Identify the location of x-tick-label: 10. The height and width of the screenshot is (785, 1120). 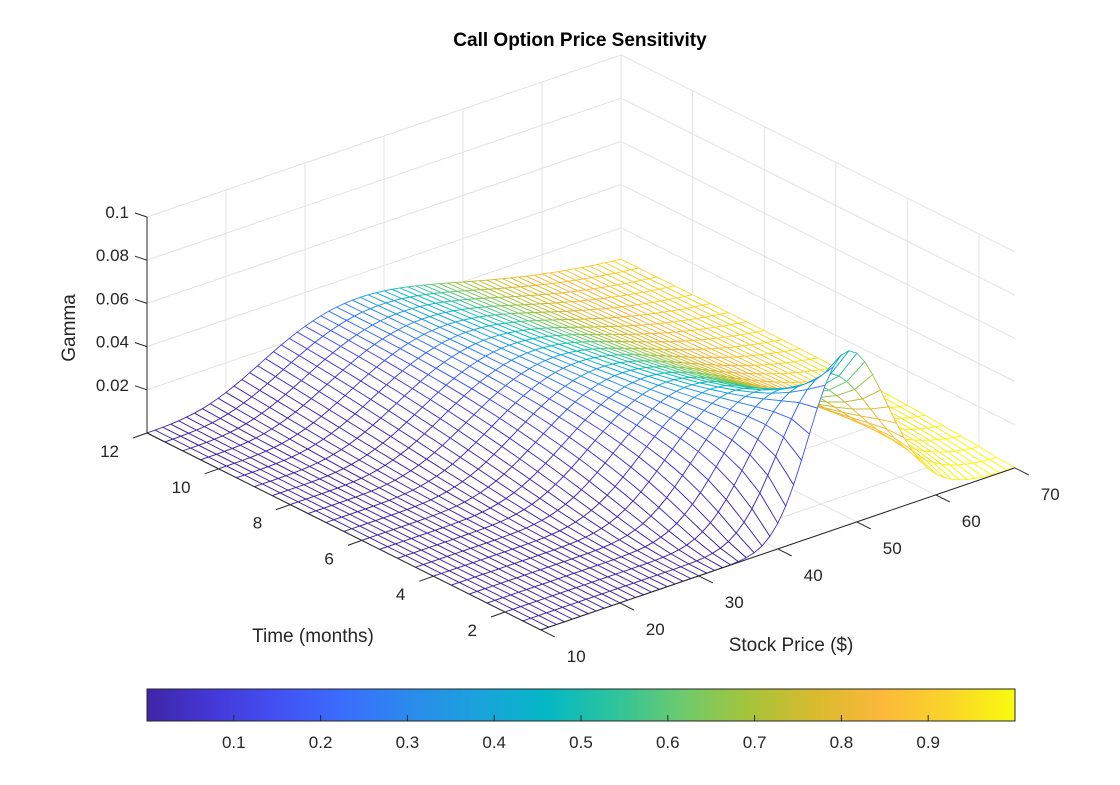
(576, 656).